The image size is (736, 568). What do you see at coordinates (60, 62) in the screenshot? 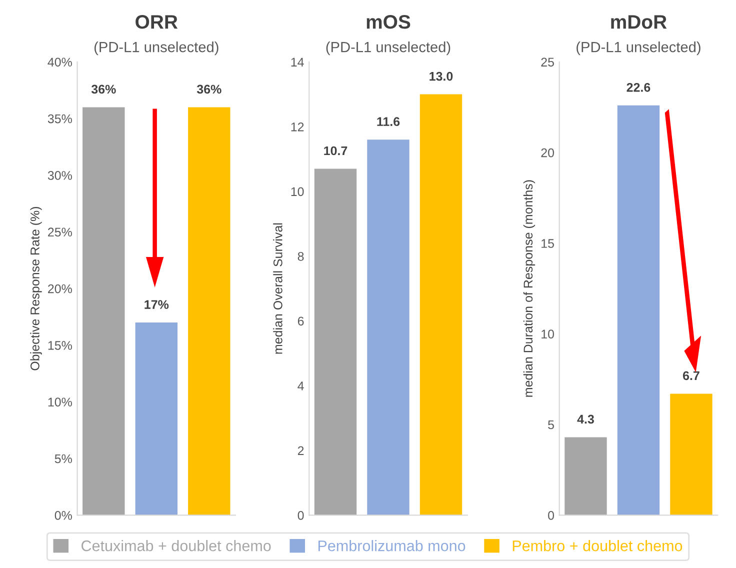
I see `y-tick-label: 40%` at bounding box center [60, 62].